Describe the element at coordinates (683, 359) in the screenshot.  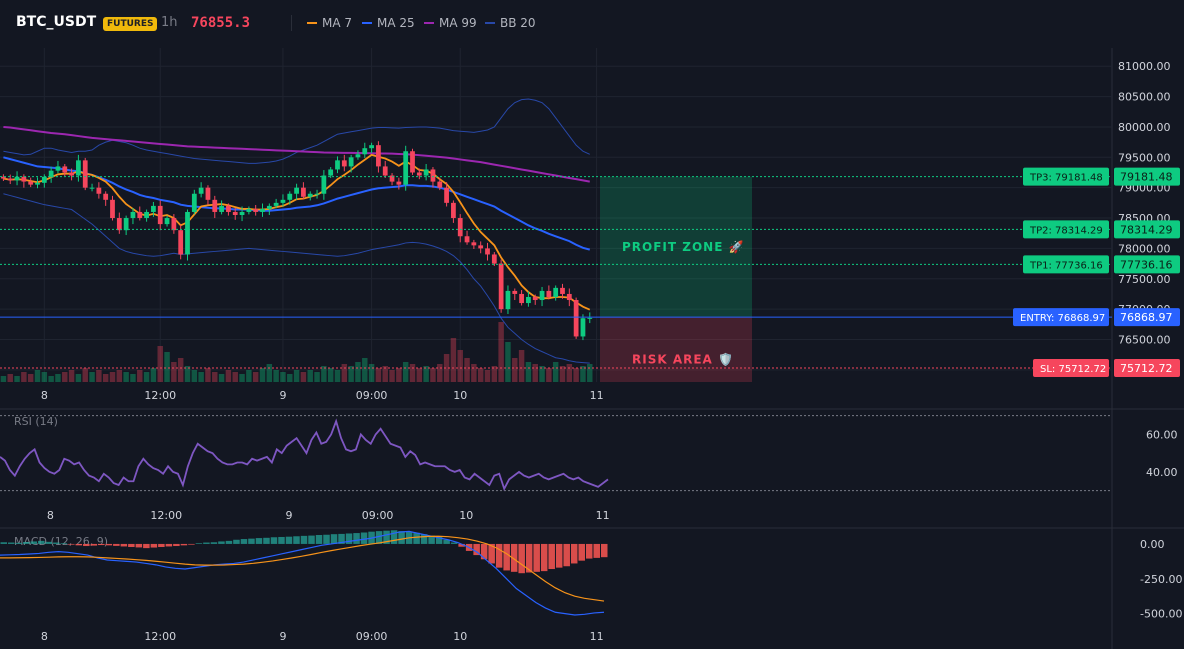
I see `risk-area-label: RISK AREA 🛡️` at that location.